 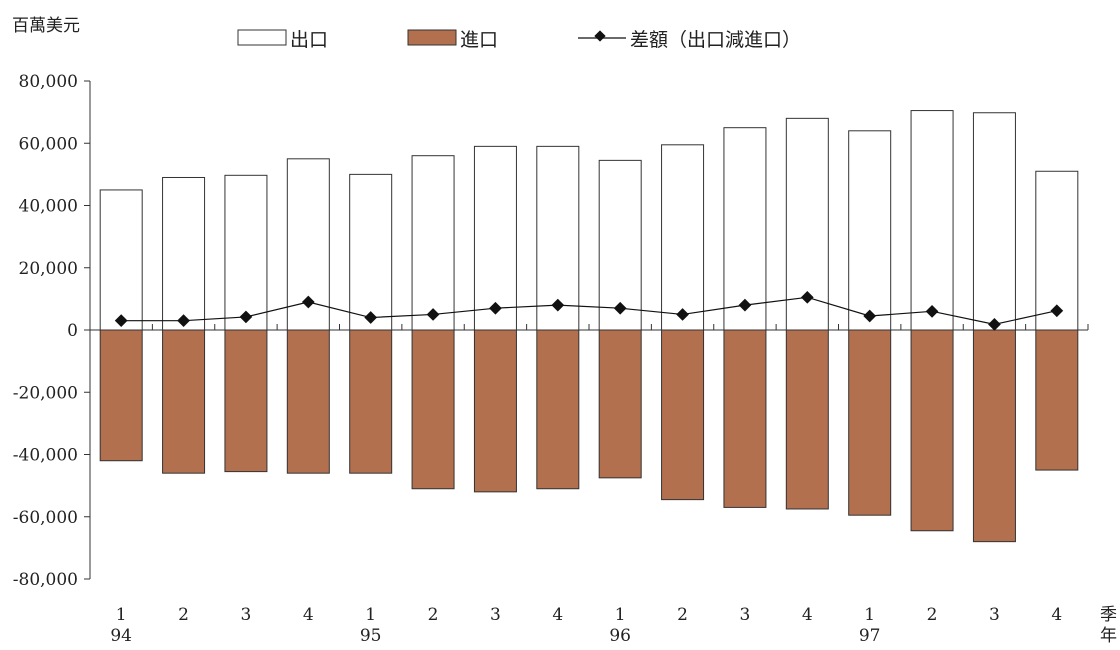 What do you see at coordinates (600, 36) in the screenshot?
I see `legend-marker-balance` at bounding box center [600, 36].